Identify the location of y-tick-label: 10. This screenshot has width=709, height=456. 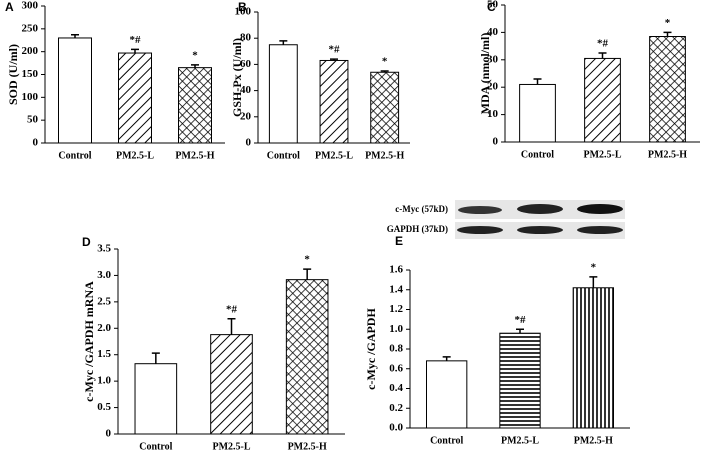
(493, 114).